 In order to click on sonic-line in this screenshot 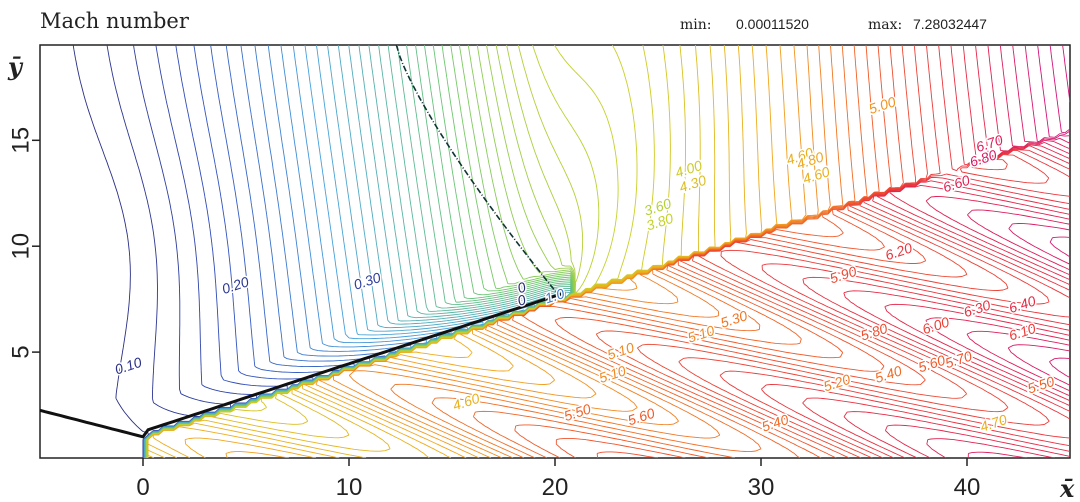, I will do `click(479, 172)`.